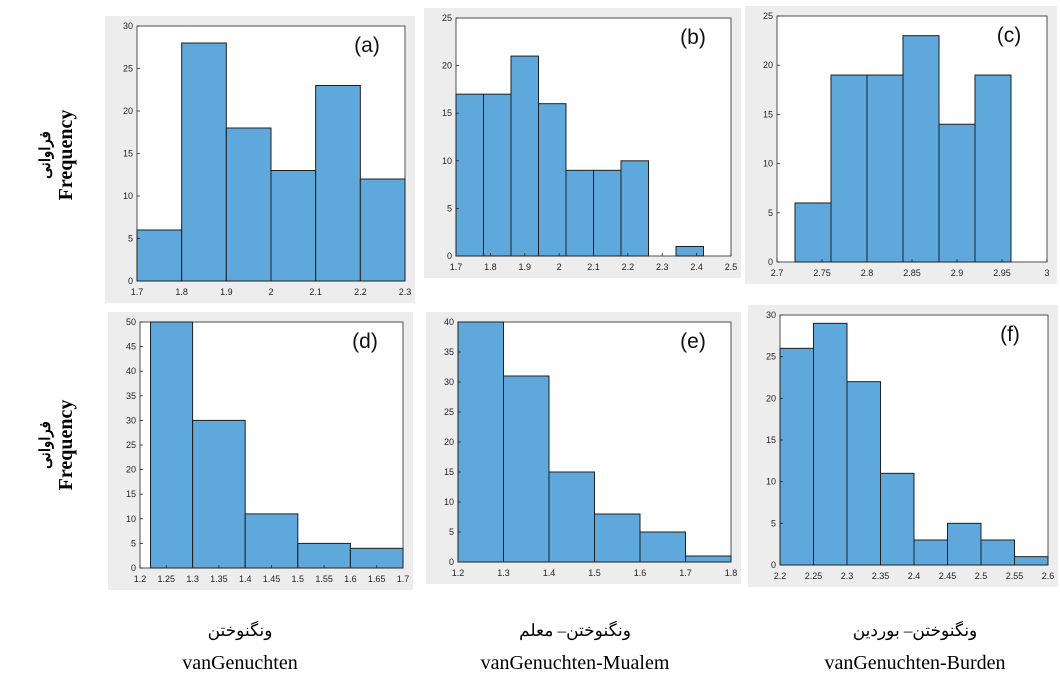  I want to click on x-caption-fa: ونگنوختن– معلم, so click(575, 630).